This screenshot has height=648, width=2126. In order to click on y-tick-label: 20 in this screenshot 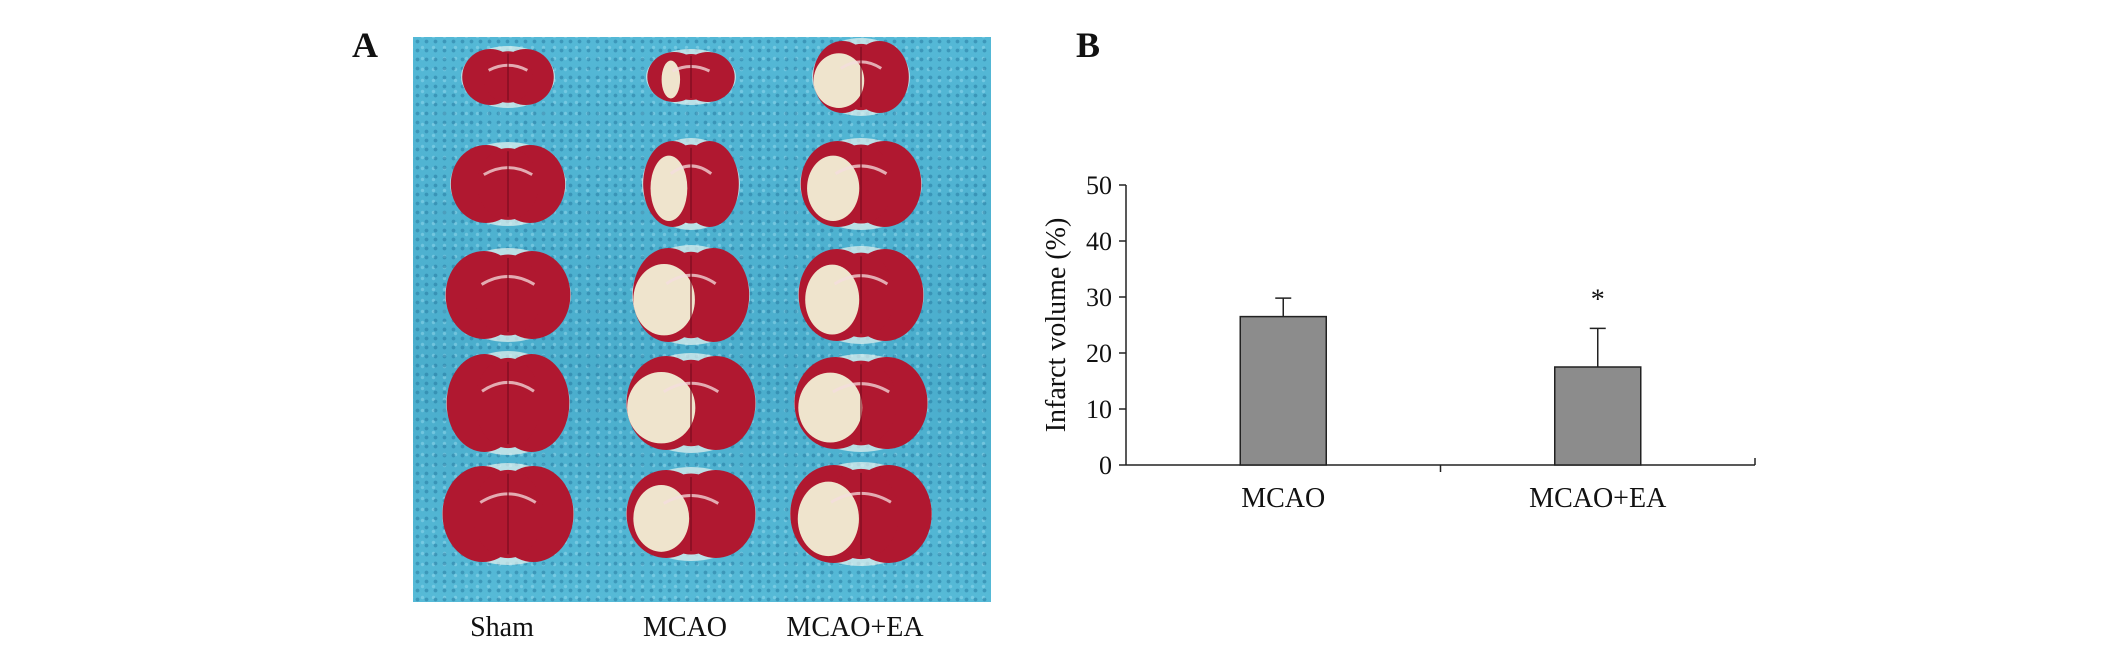, I will do `click(1099, 353)`.